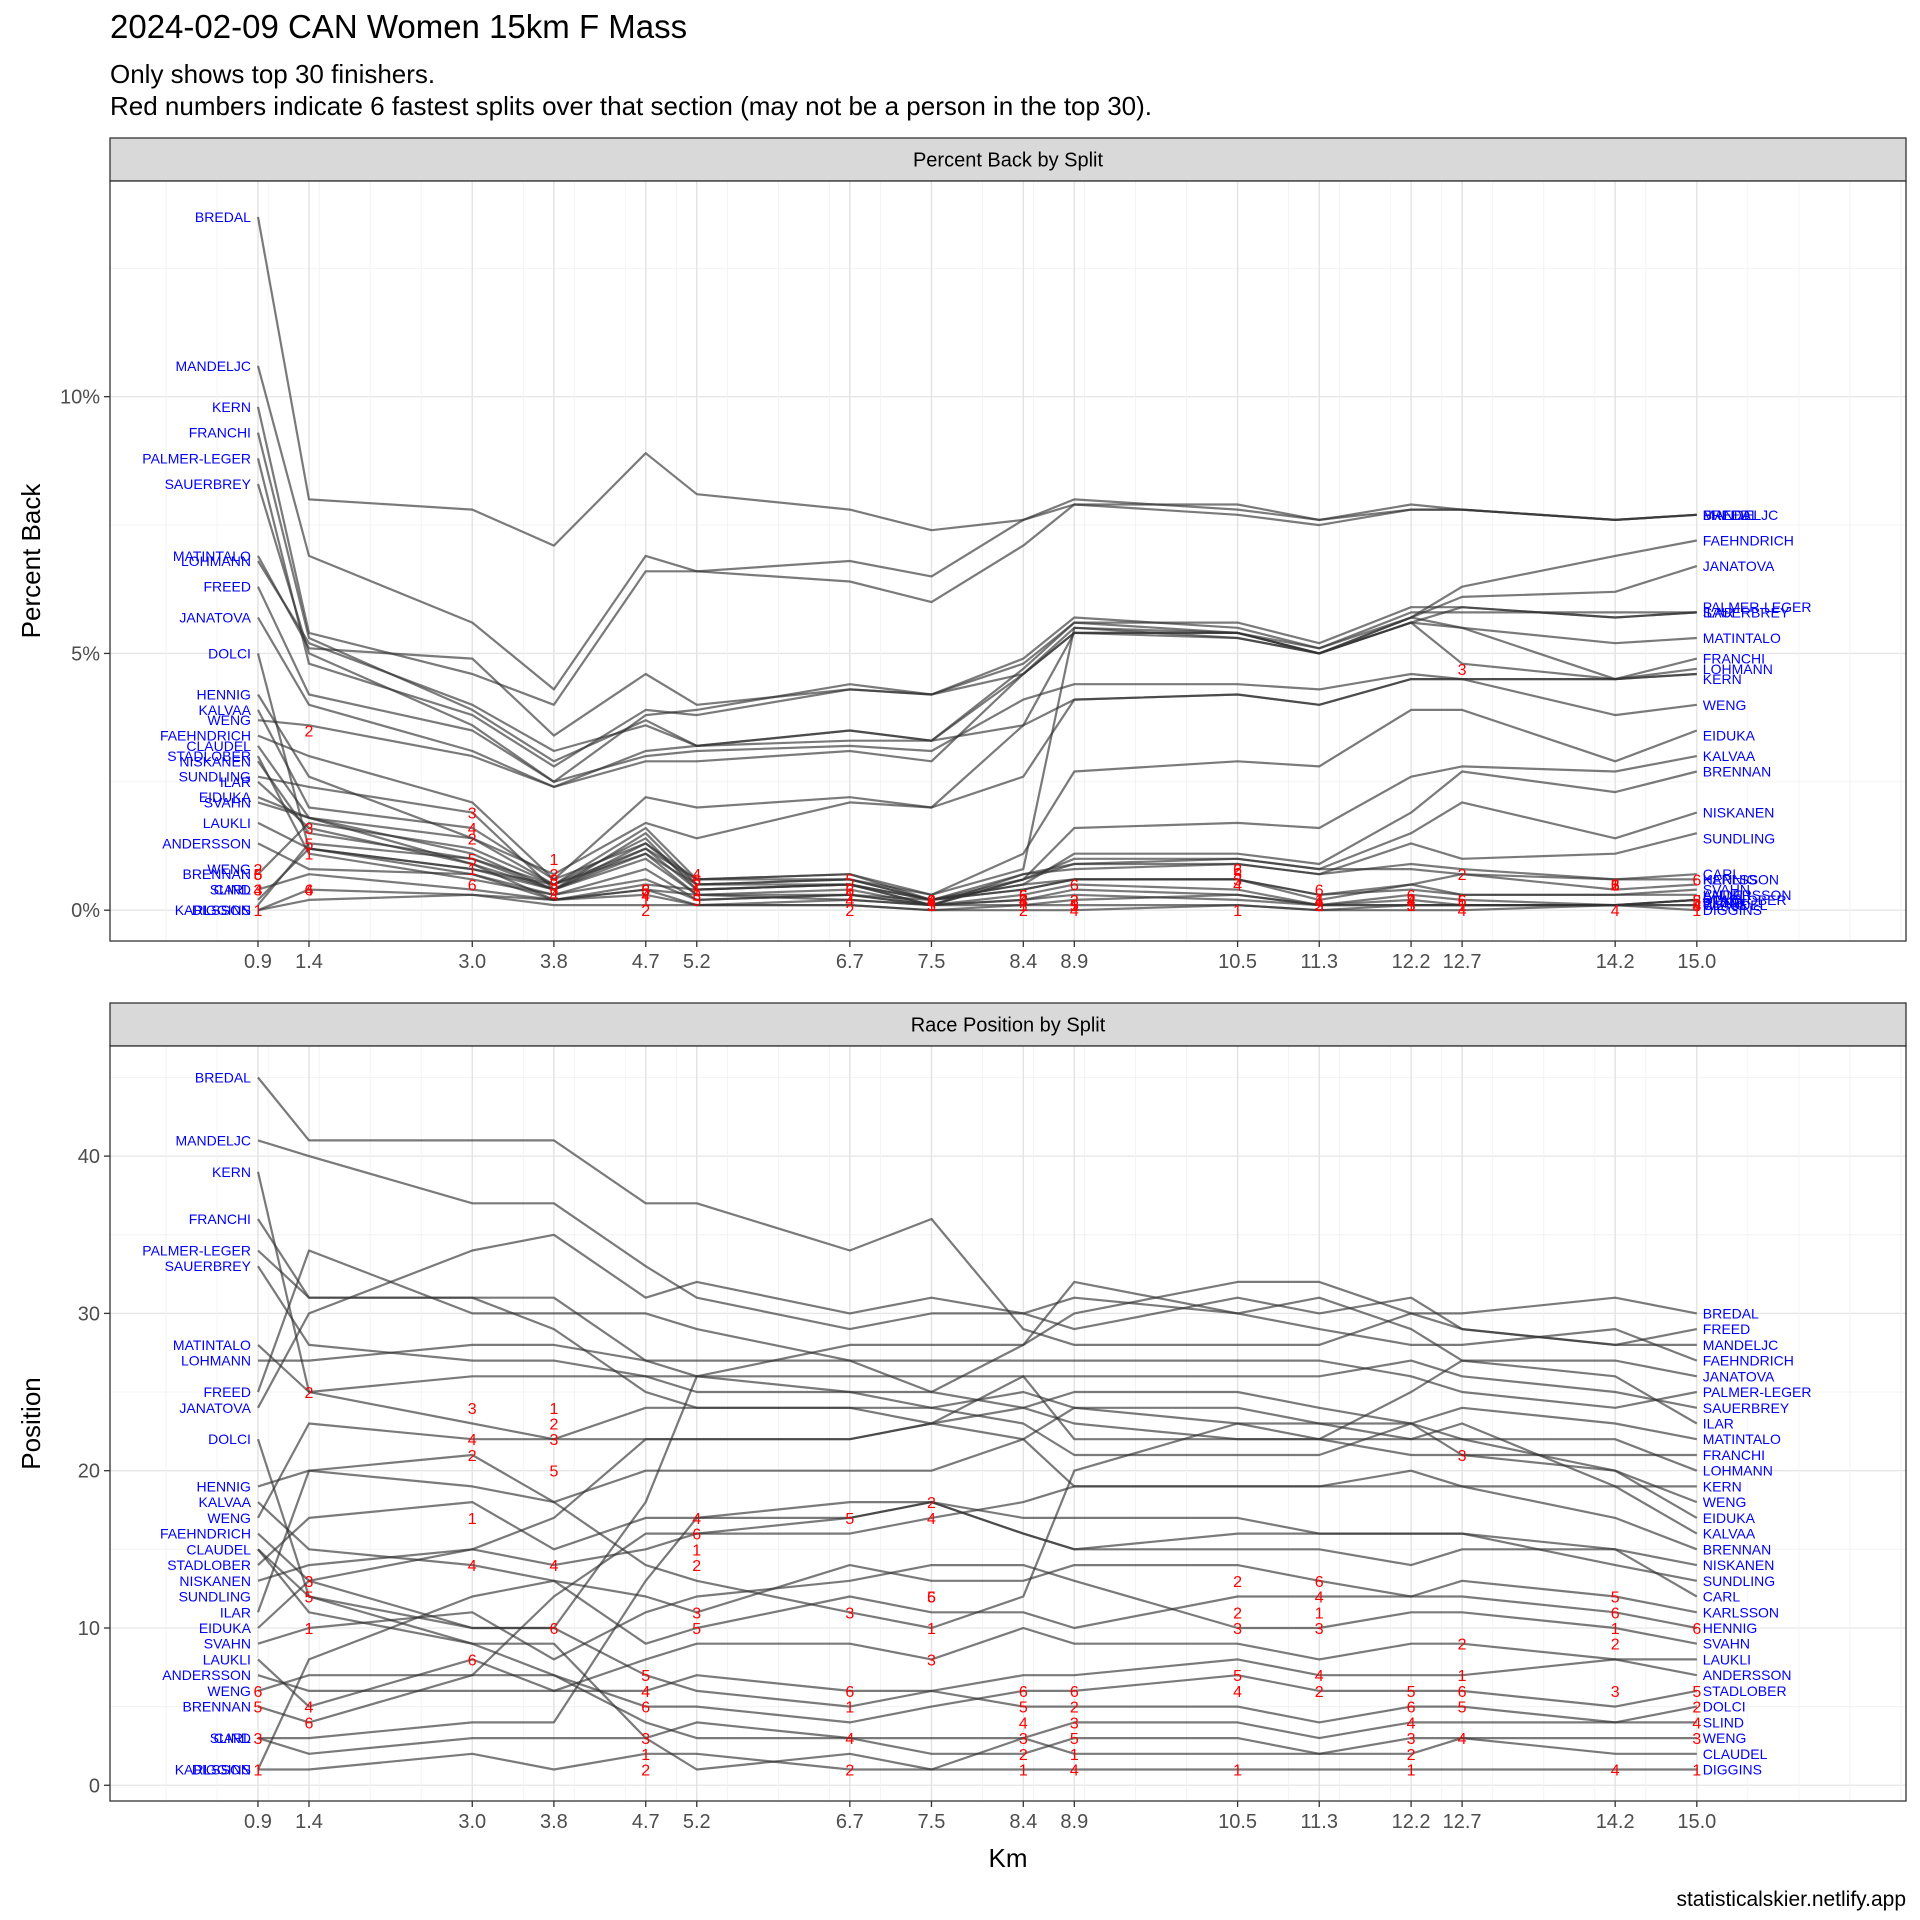 This screenshot has width=1920, height=1920. Describe the element at coordinates (273, 74) in the screenshot. I see `subtitle-line-1: Only shows top 30 finishers.` at that location.